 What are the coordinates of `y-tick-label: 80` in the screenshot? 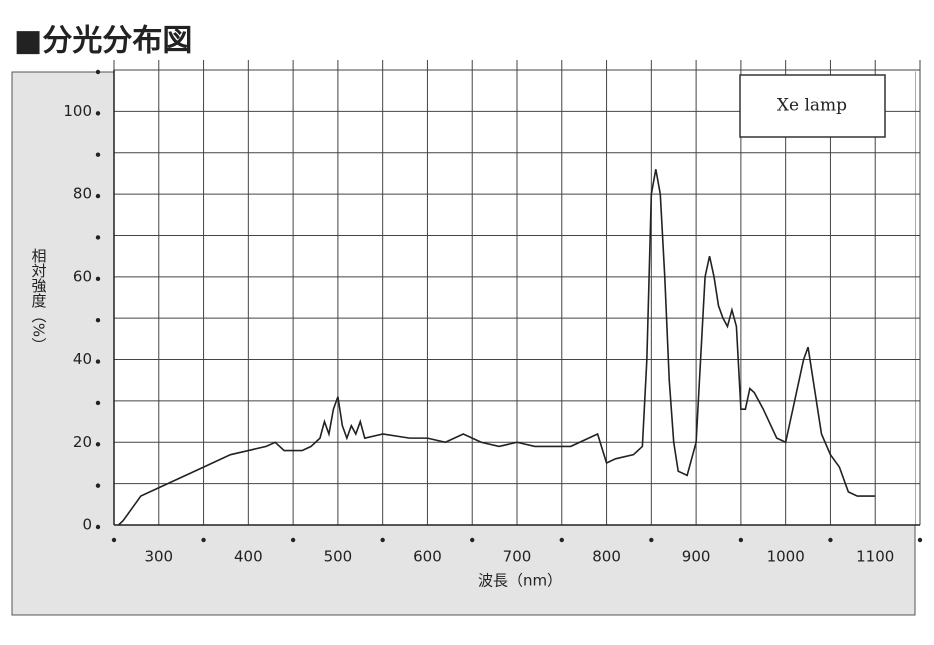 It's located at (82, 194).